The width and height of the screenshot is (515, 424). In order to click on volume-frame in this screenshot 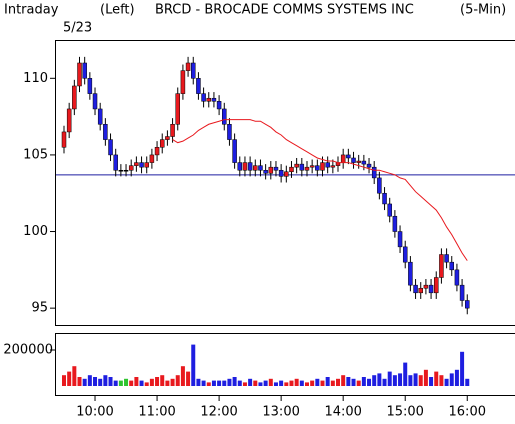, I will do `click(285, 364)`.